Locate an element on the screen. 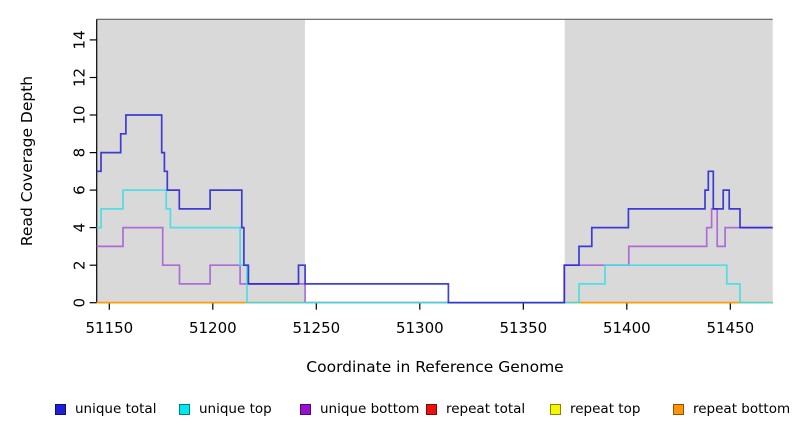 The image size is (792, 432). repeat-bottom-swatch-icon is located at coordinates (678, 409).